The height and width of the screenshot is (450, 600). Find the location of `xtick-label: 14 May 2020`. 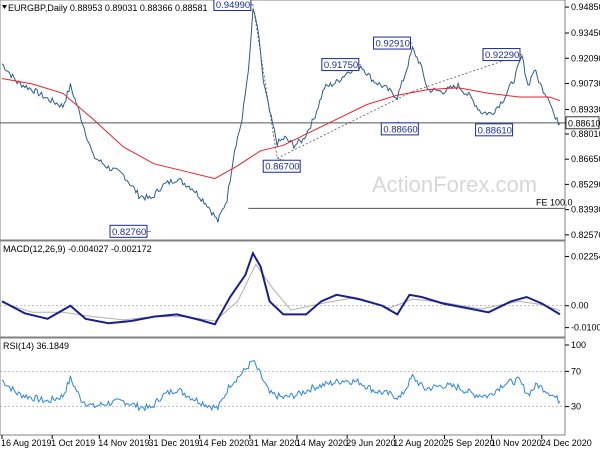

xtick-label: 14 May 2020 is located at coordinates (322, 443).